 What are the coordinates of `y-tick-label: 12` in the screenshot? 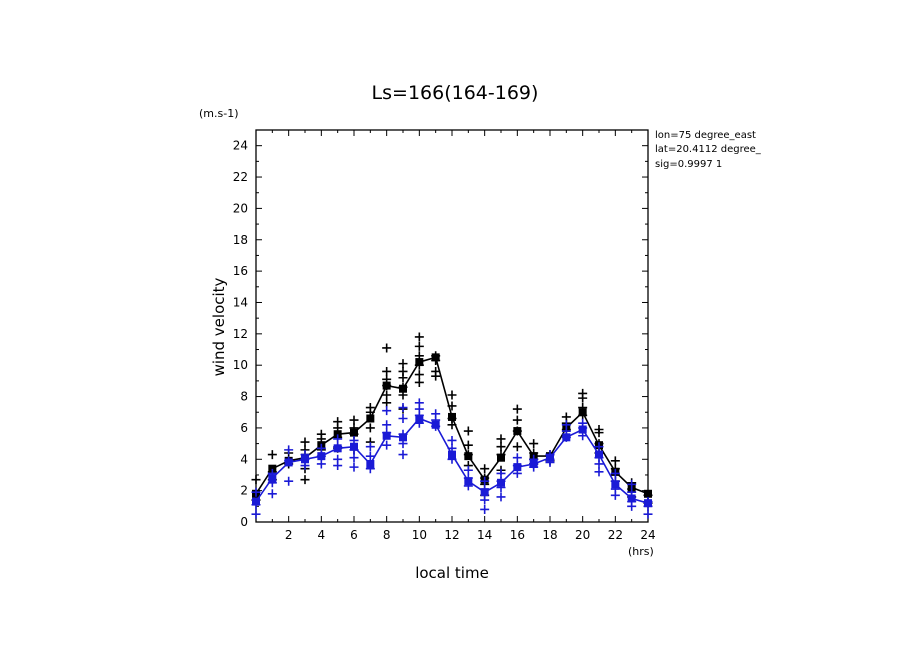 It's located at (240, 334).